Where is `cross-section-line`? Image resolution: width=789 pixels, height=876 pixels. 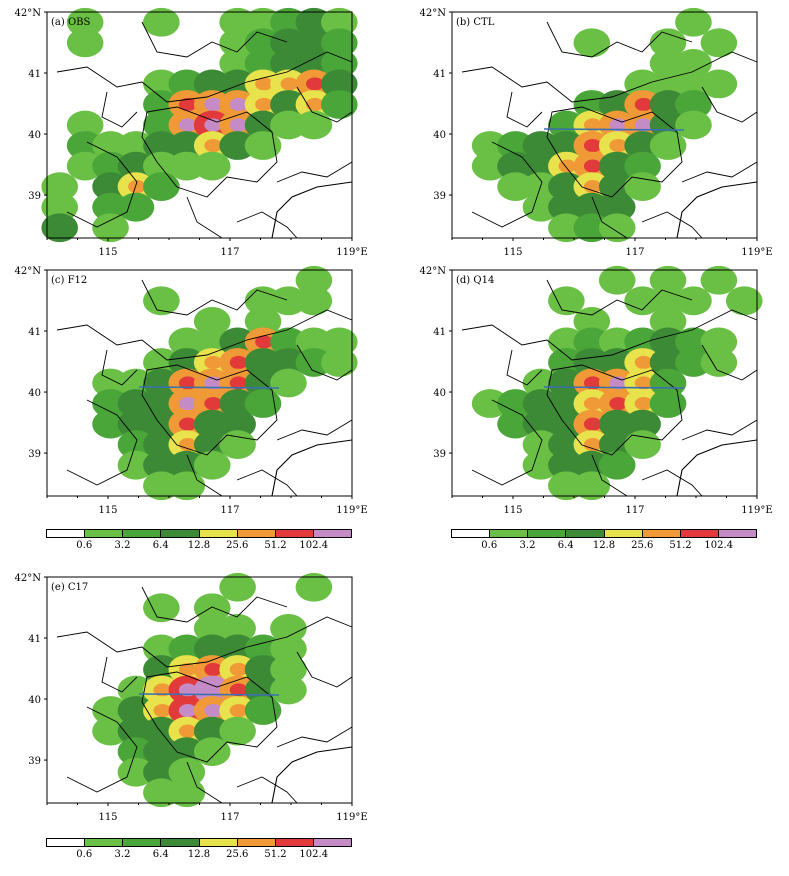 cross-section-line is located at coordinates (209, 694).